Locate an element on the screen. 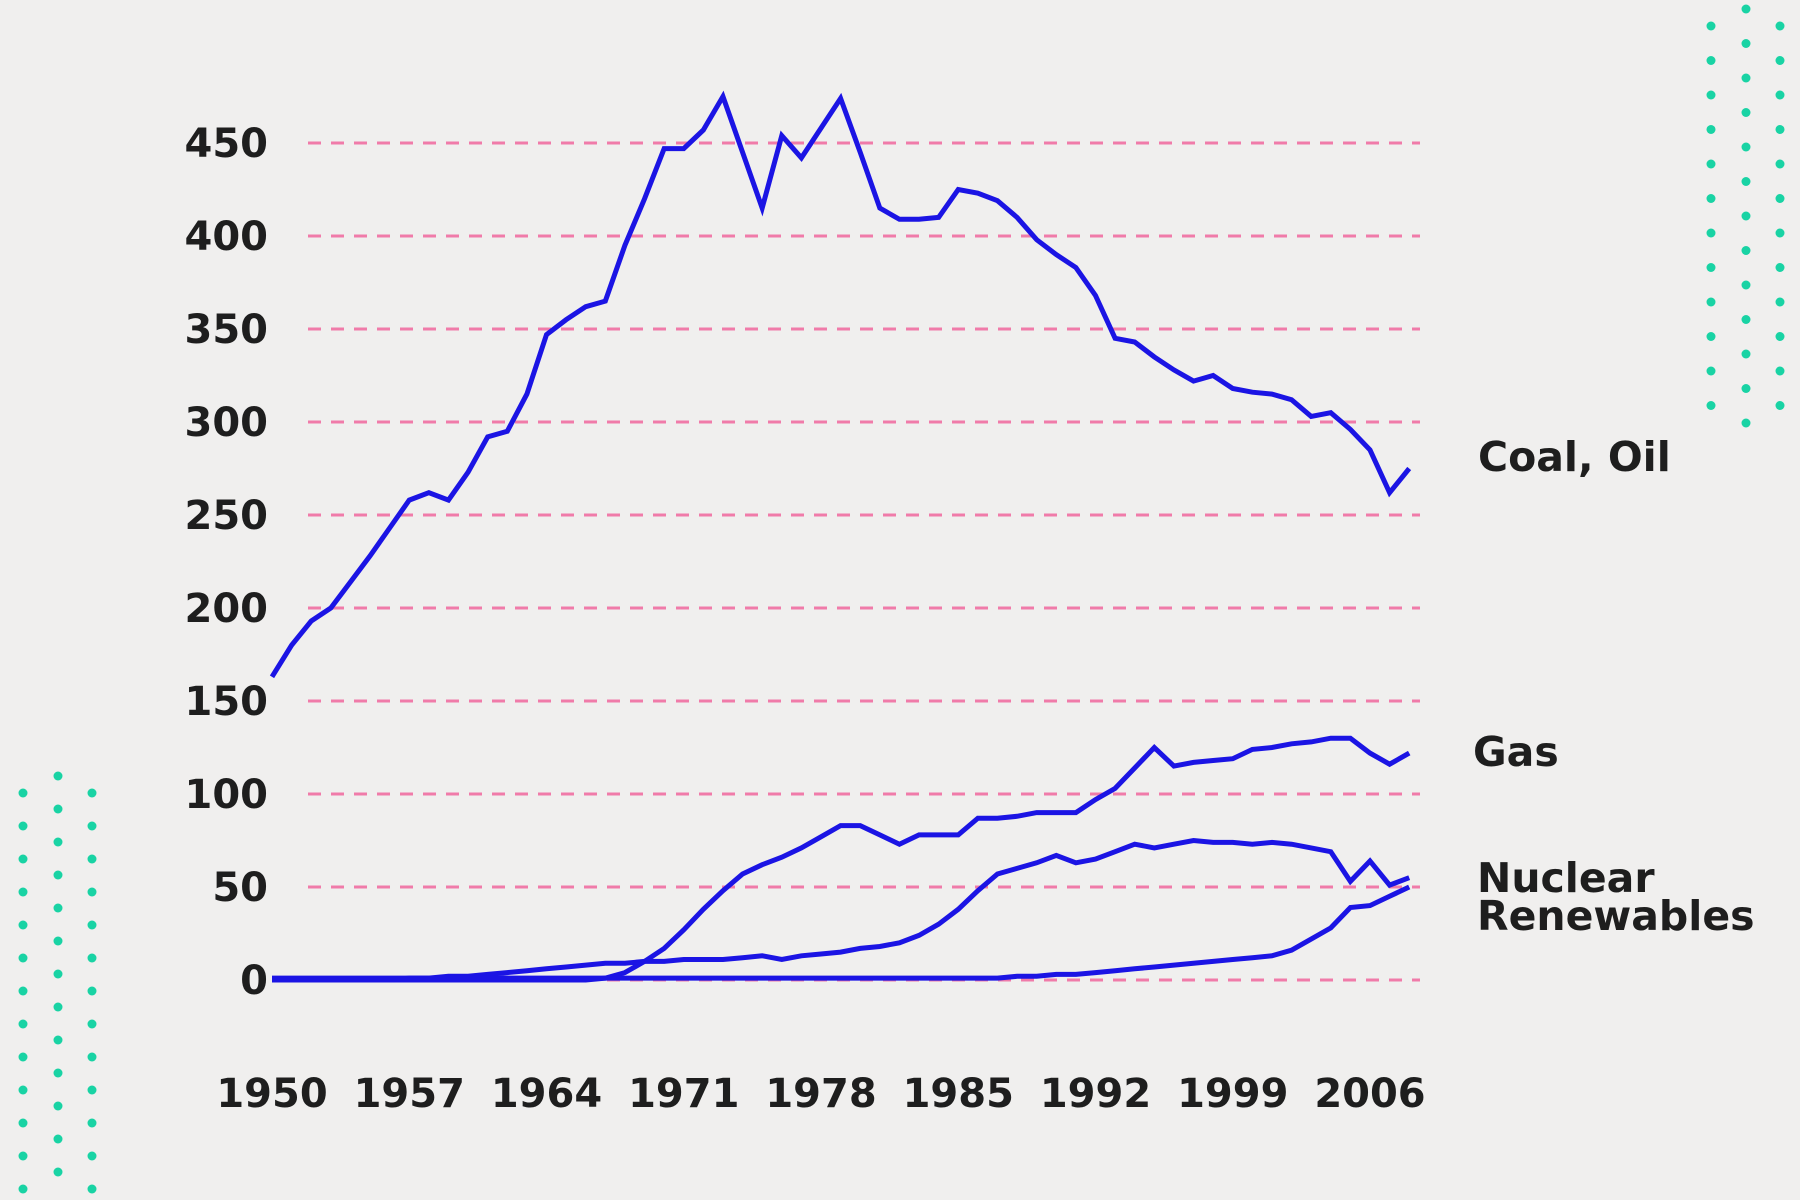 Image resolution: width=1800 pixels, height=1200 pixels. x-tick-1978: 1978 is located at coordinates (820, 1094).